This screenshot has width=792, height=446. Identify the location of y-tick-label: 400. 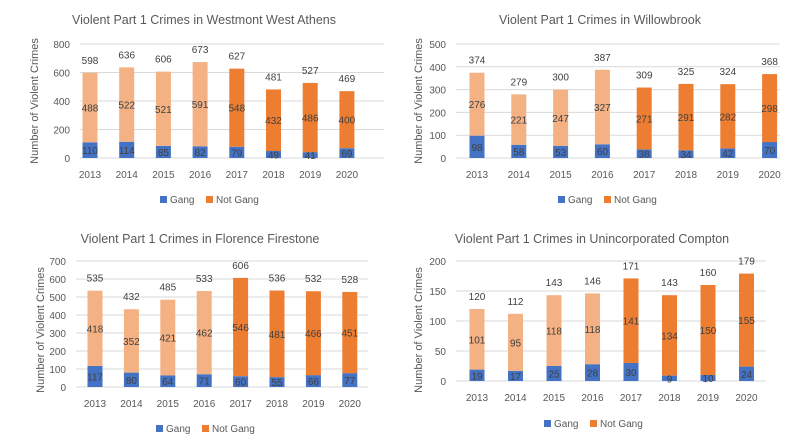
(437, 68).